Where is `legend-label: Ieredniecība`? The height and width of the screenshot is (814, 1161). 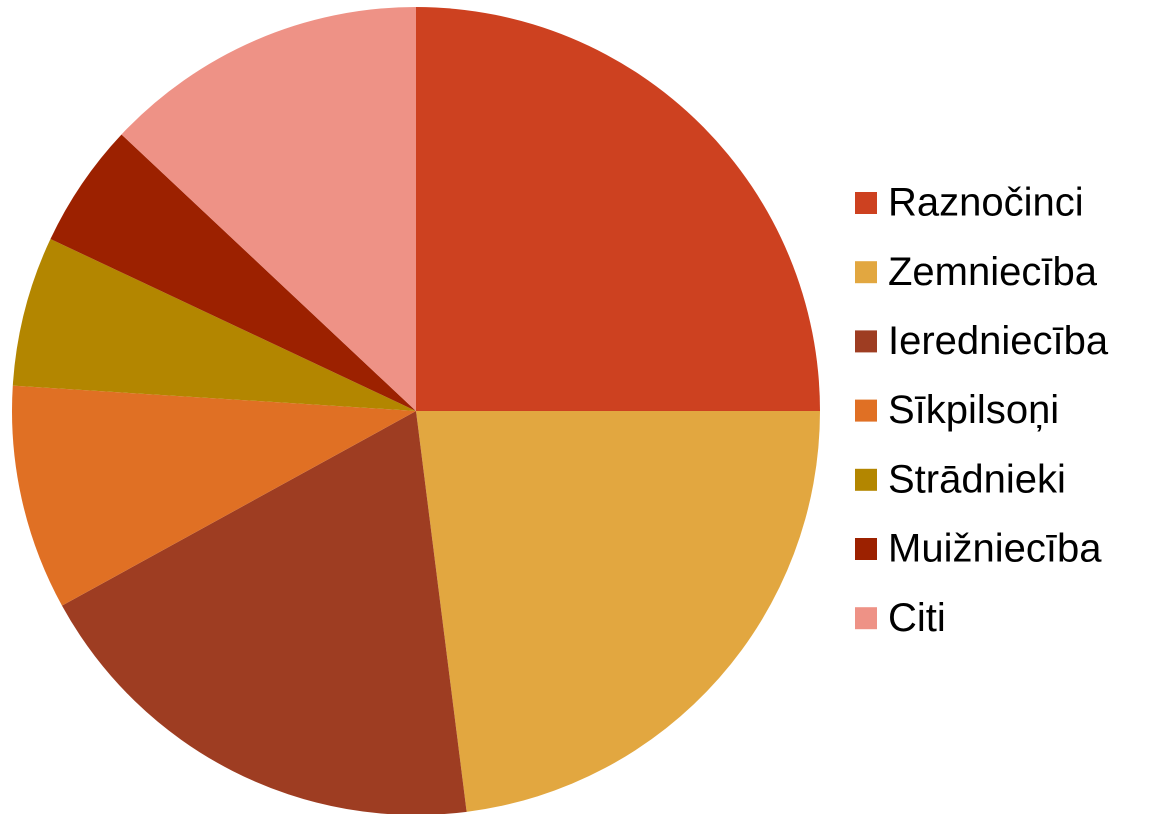 legend-label: Ieredniecība is located at coordinates (998, 341).